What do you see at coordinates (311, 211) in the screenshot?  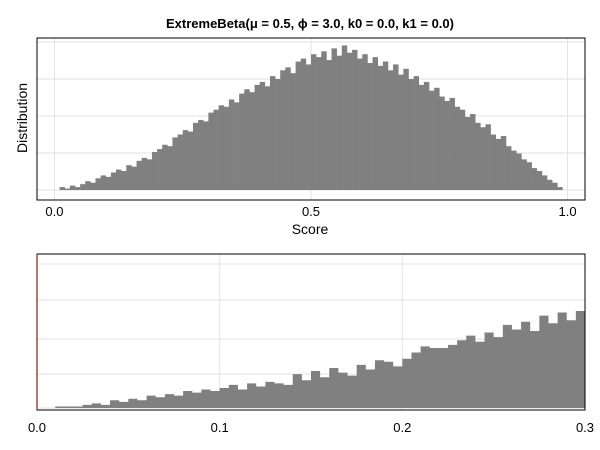 I see `top-x-tick-label: 0.5` at bounding box center [311, 211].